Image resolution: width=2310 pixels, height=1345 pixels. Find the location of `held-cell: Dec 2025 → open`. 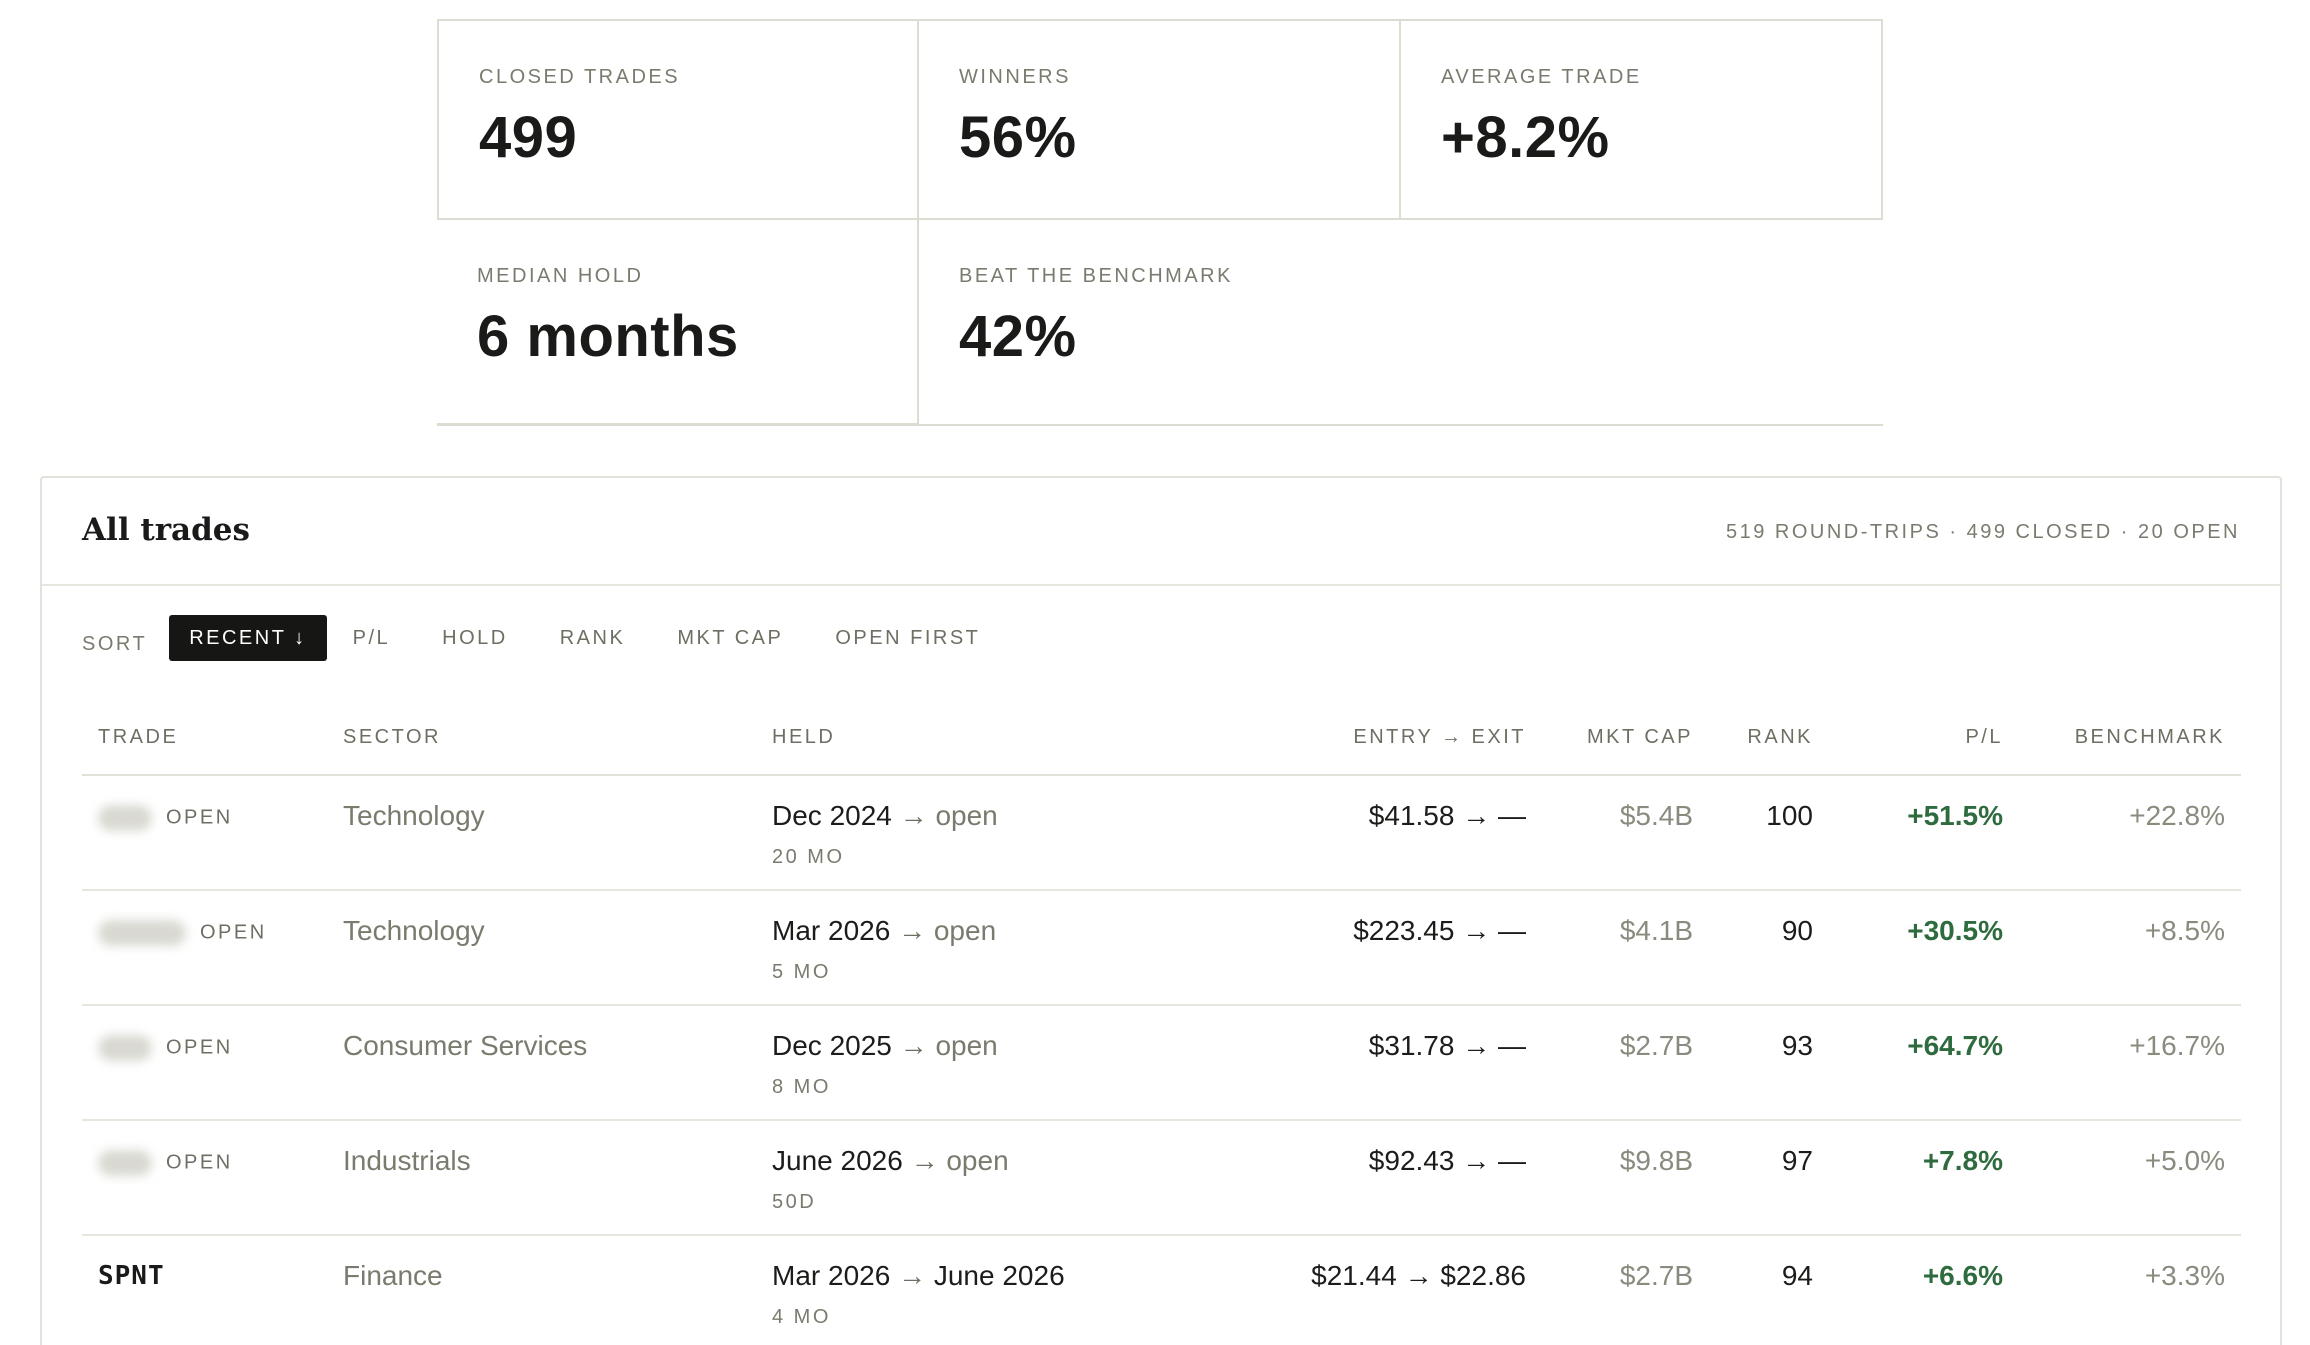

held-cell: Dec 2025 → open is located at coordinates (885, 1046).